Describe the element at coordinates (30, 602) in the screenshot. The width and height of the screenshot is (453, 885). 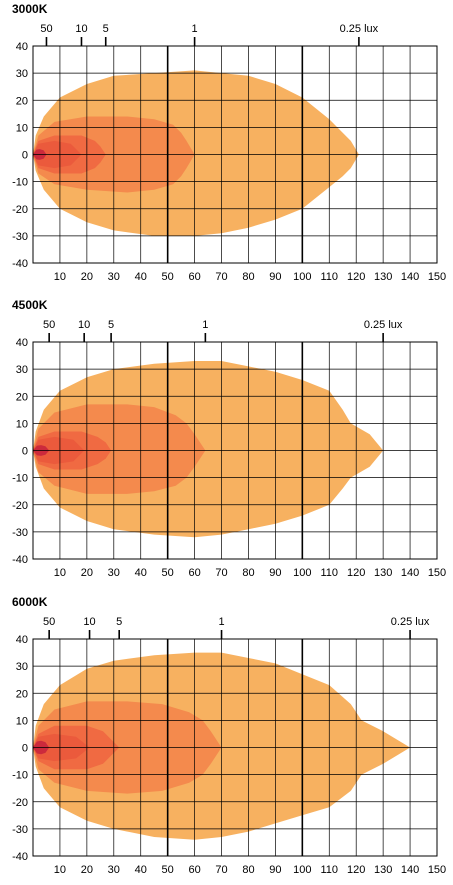
I see `chart-title: 6000K` at that location.